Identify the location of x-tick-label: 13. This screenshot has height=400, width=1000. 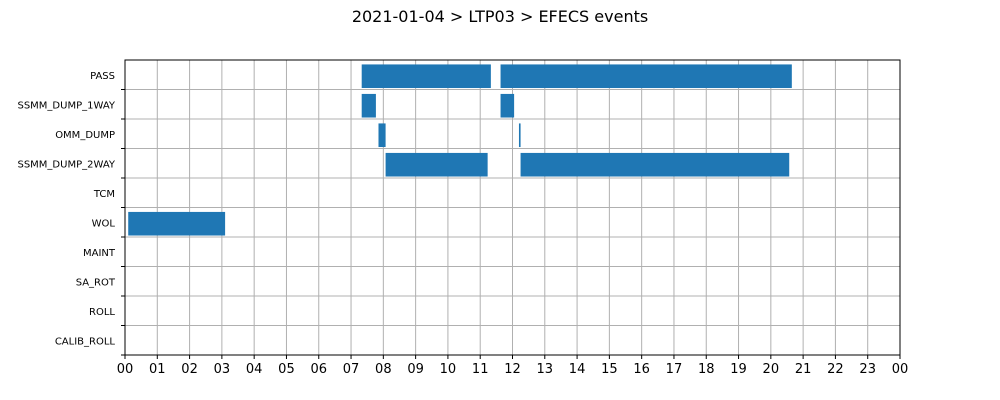
(545, 369).